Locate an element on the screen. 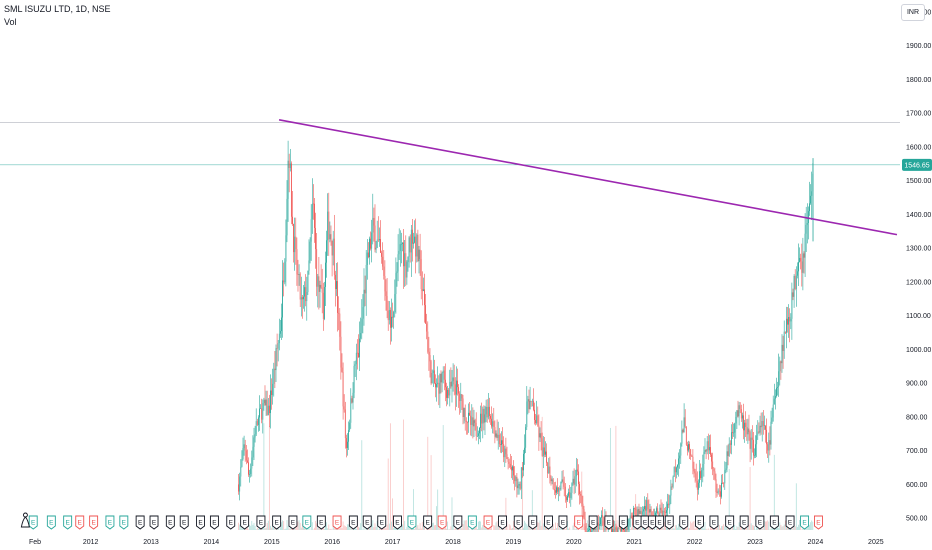 This screenshot has height=550, width=932. earnings-flag-icon is located at coordinates (80, 522).